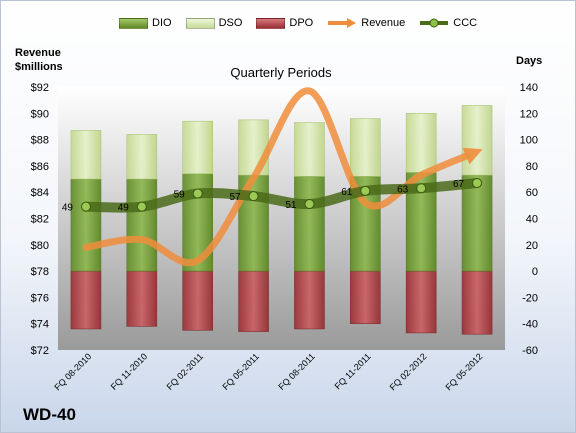 Image resolution: width=576 pixels, height=433 pixels. Describe the element at coordinates (530, 298) in the screenshot. I see `right-tick-label: -20` at that location.